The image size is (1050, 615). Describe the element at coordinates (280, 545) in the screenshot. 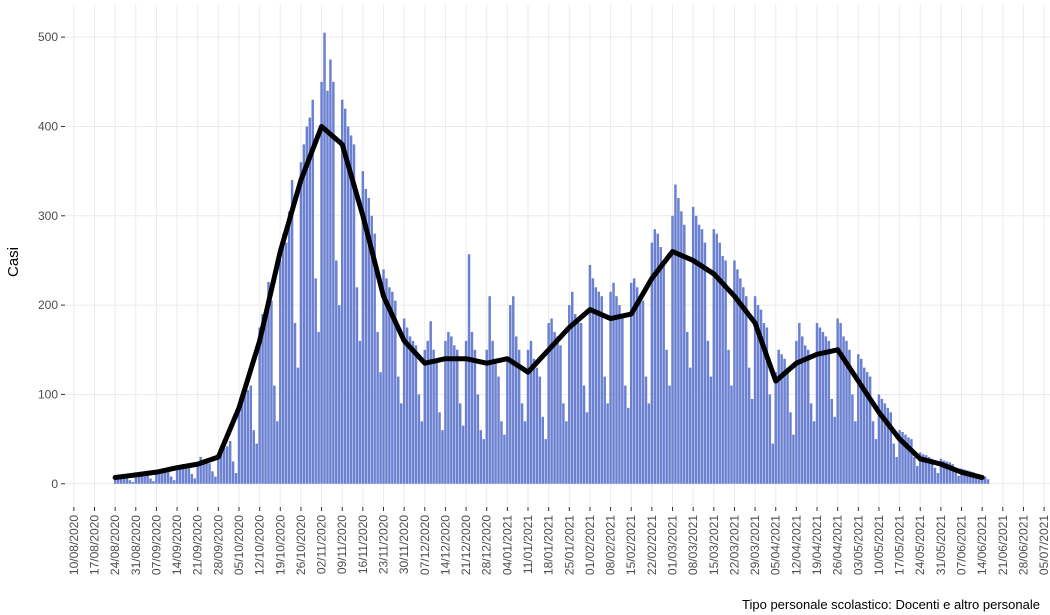

I see `x-tick-label: 19/10/2020` at that location.